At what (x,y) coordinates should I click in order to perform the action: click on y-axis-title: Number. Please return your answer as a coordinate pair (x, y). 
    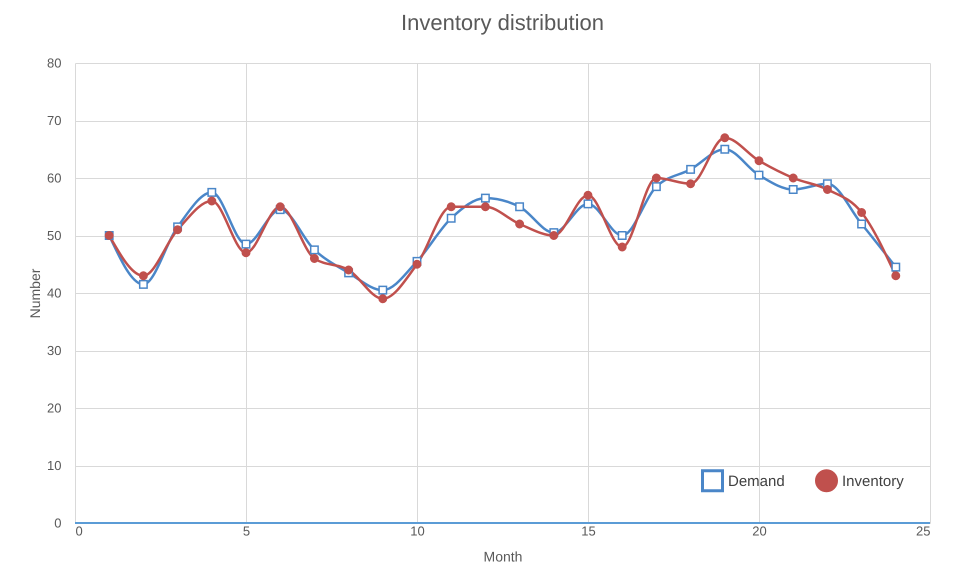
    Looking at the image, I should click on (35, 293).